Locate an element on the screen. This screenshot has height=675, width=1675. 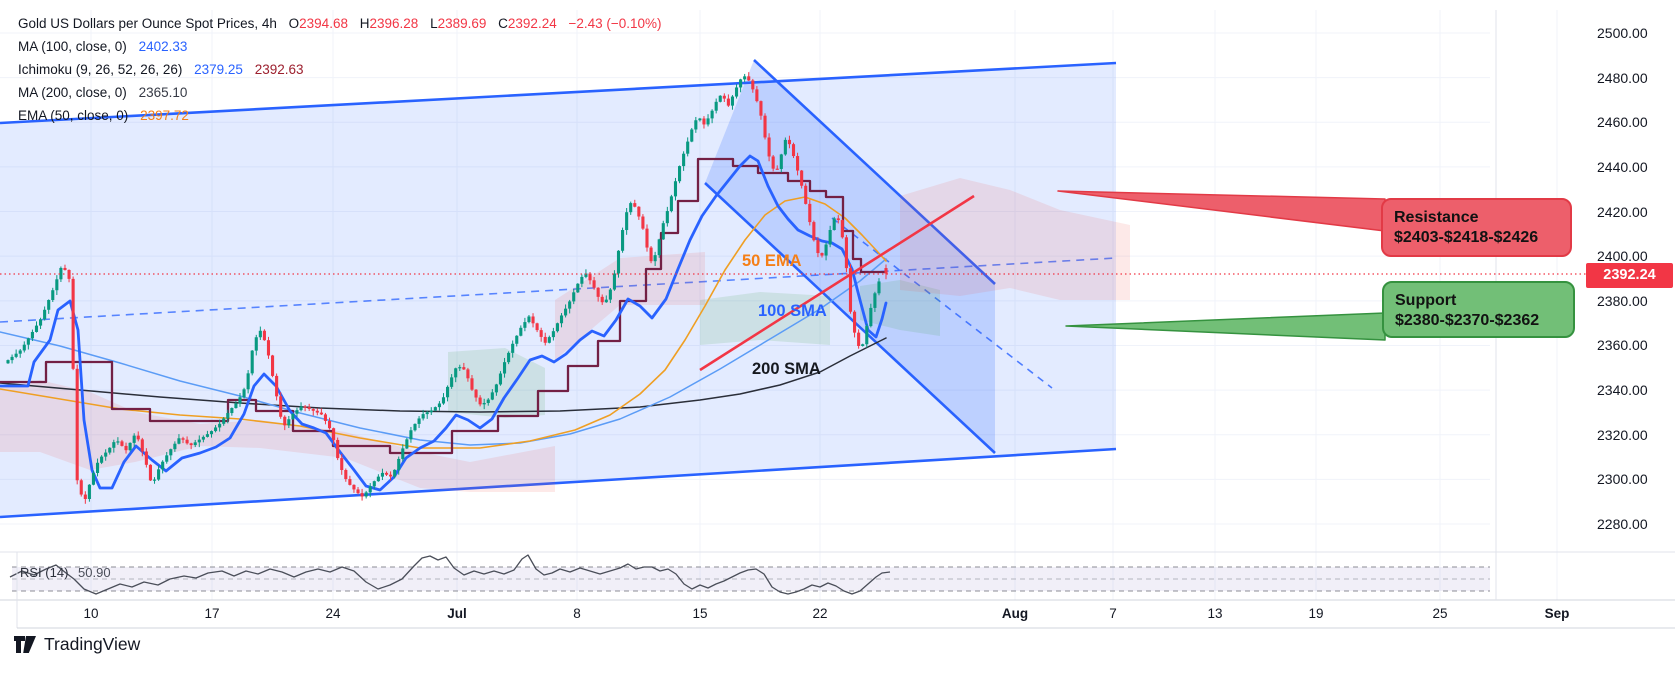
channel-upper-line is located at coordinates (558, 93).